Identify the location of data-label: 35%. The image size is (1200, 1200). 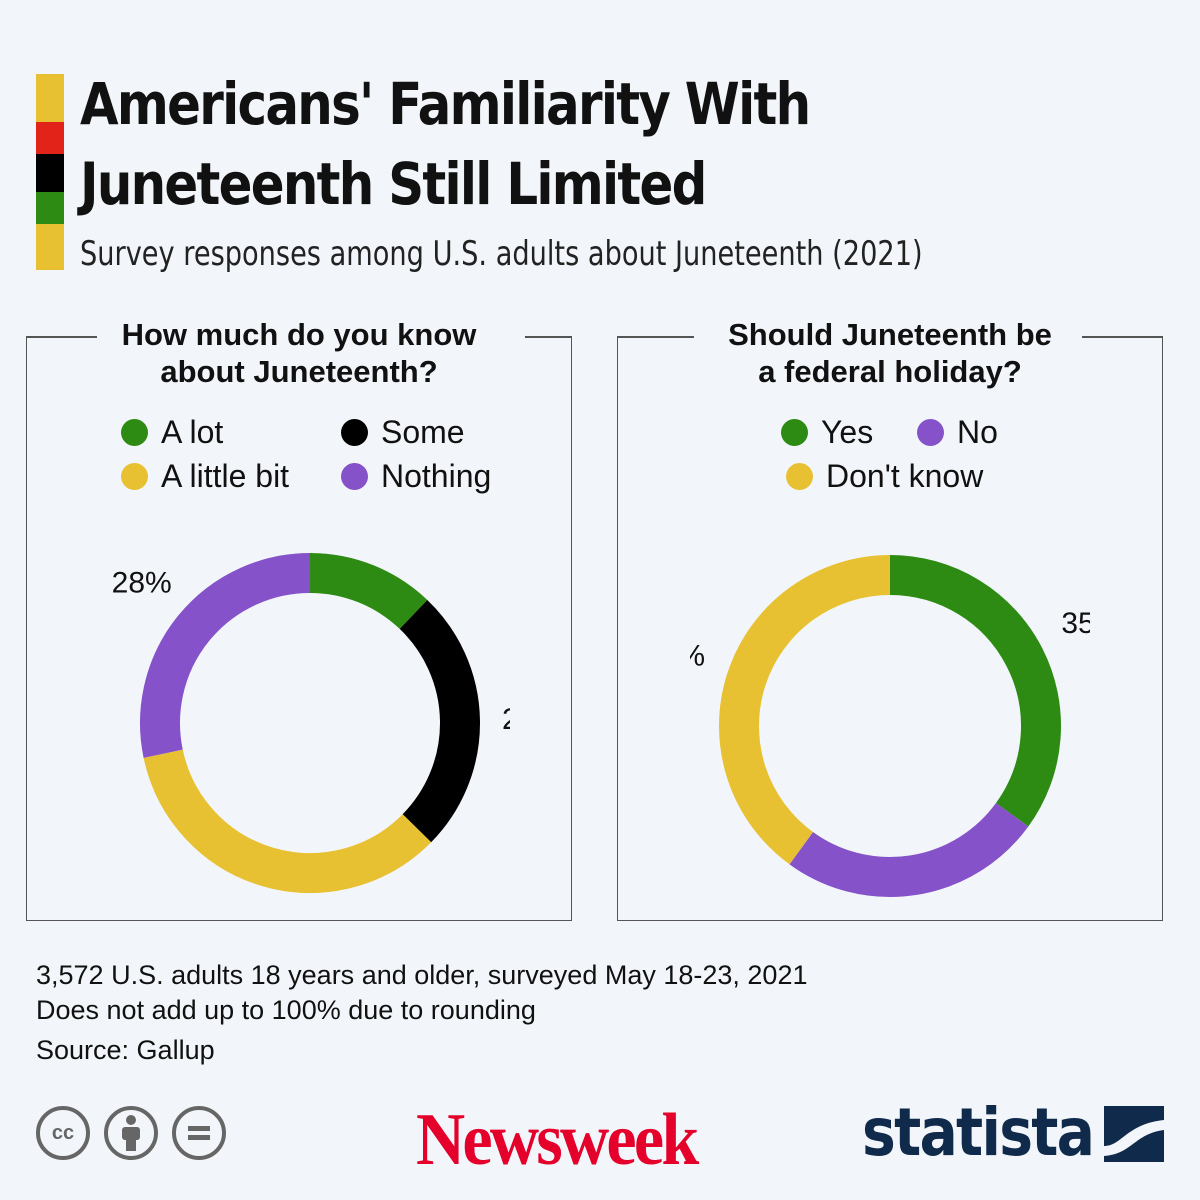
(1075, 623).